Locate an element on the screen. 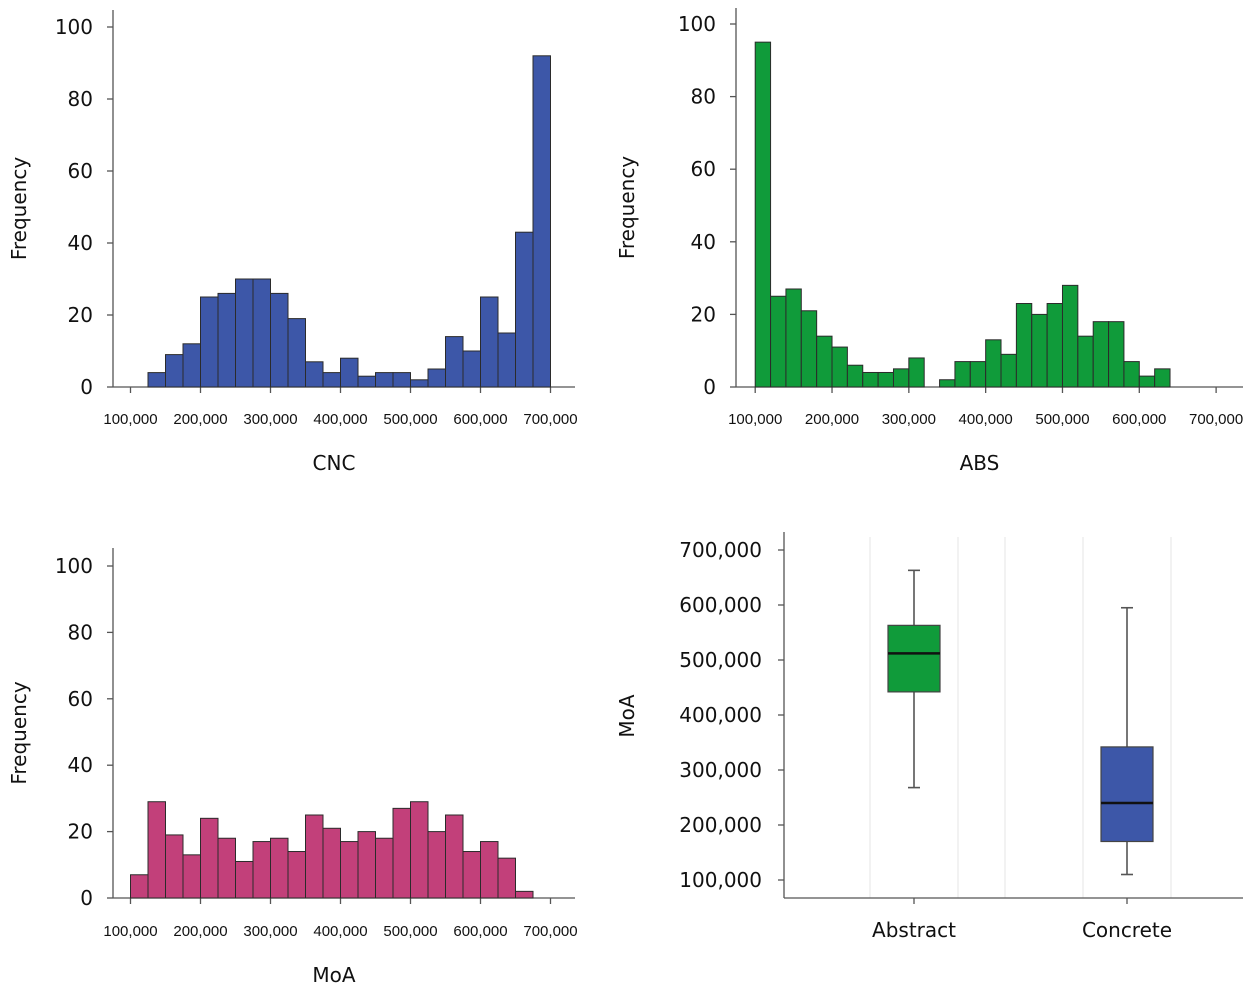  y-tick-label: 600,000 is located at coordinates (720, 605).